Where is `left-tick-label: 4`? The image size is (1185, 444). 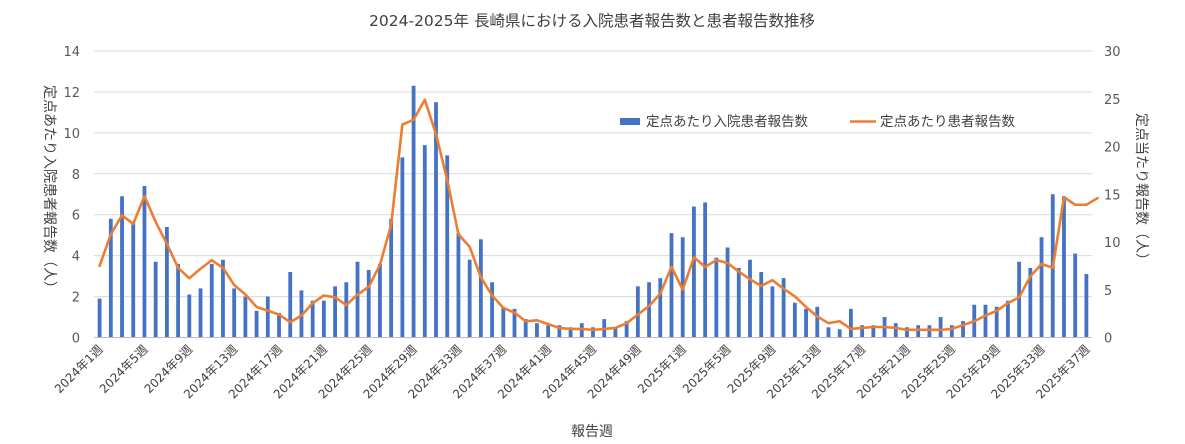 left-tick-label: 4 is located at coordinates (76, 257).